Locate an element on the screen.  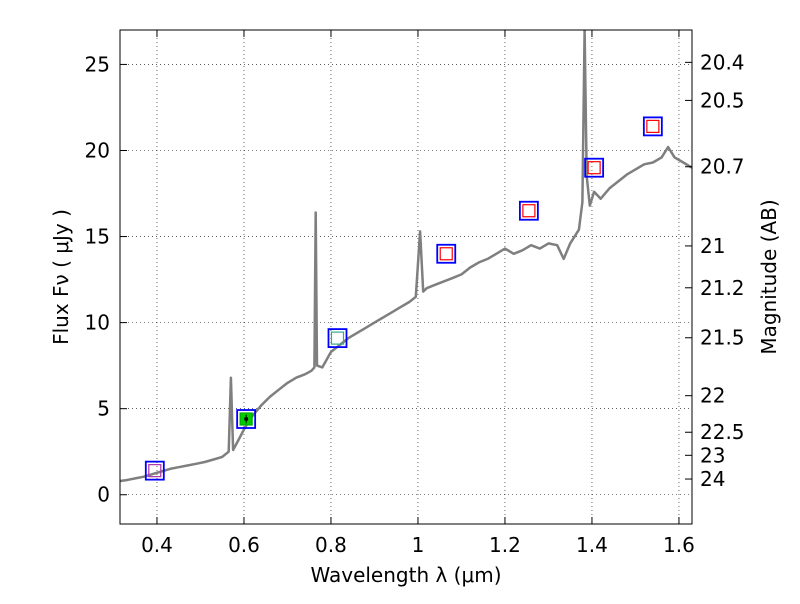
error-bar-center is located at coordinates (246, 419).